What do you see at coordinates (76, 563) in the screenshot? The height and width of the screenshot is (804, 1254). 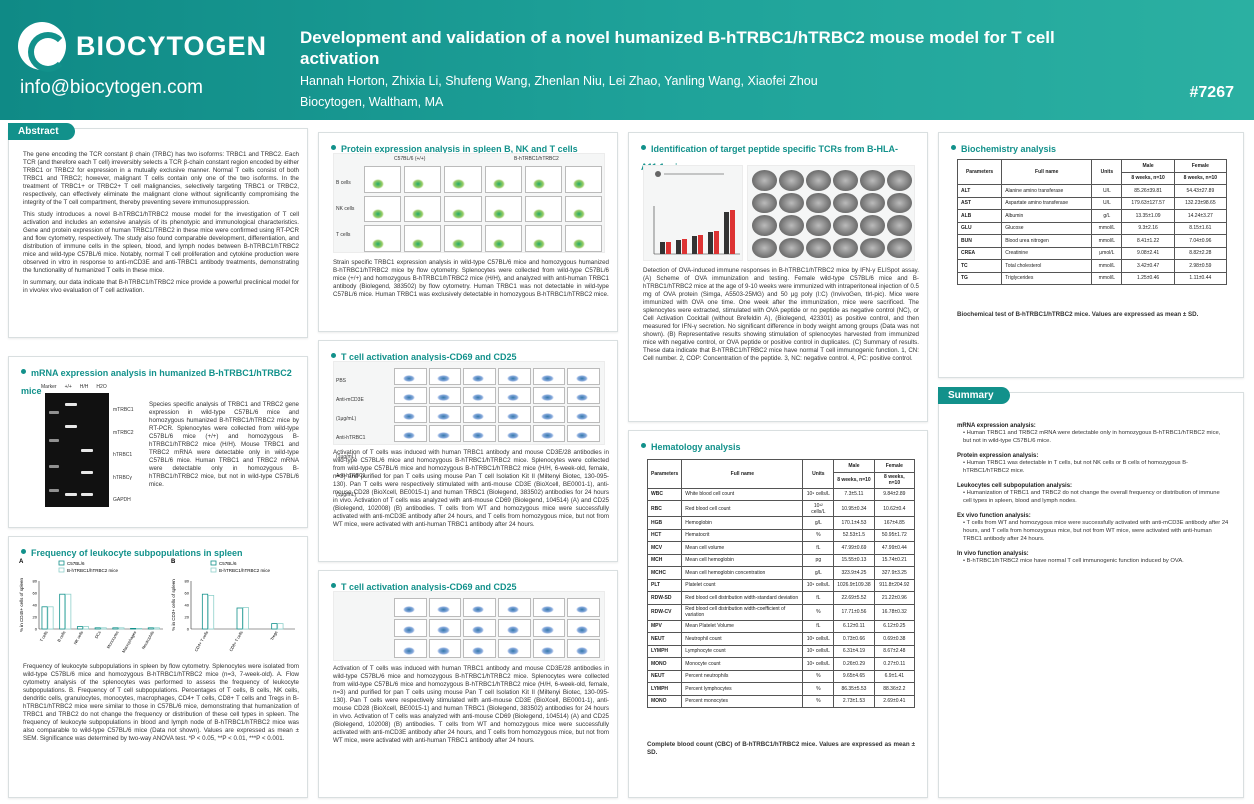 I see `legend-label: C57BL/6` at bounding box center [76, 563].